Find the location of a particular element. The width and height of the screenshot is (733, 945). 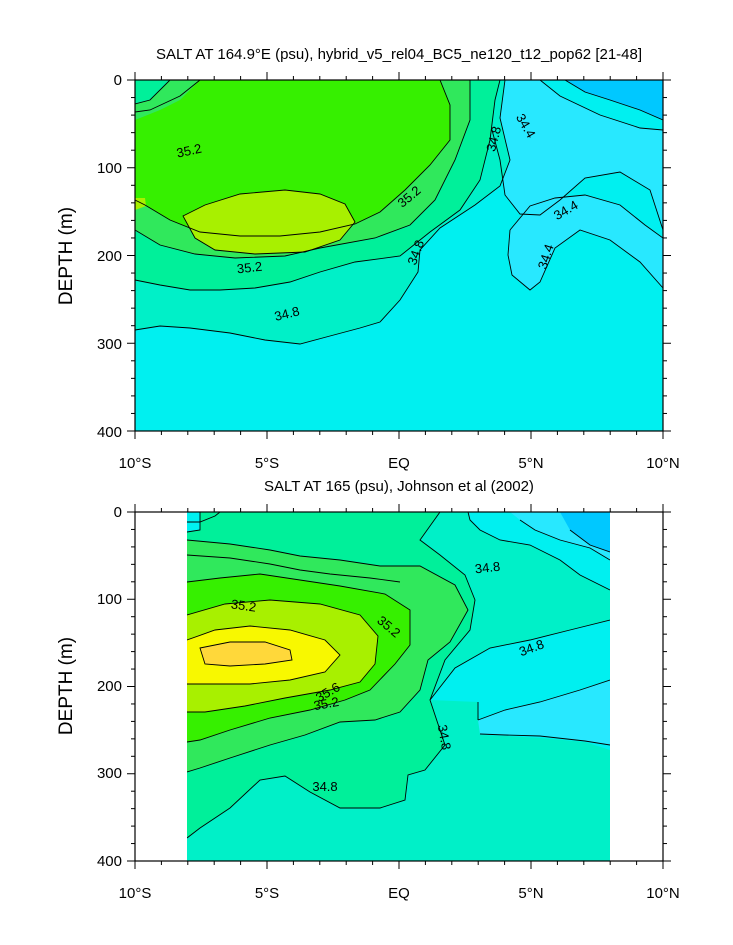

fill-level-35.6 is located at coordinates (269, 222).